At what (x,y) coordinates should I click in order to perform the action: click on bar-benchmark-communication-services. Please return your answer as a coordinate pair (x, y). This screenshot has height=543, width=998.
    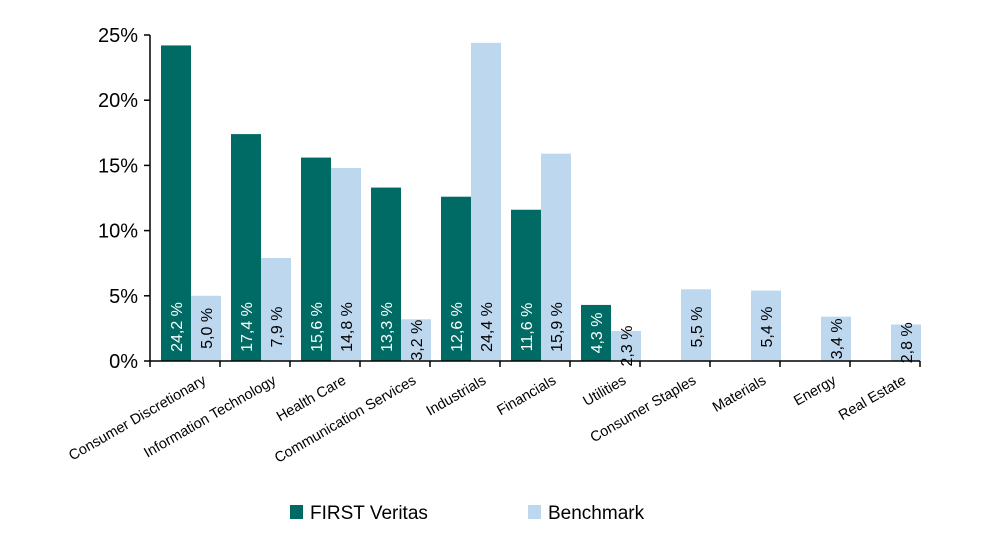
    Looking at the image, I should click on (416, 340).